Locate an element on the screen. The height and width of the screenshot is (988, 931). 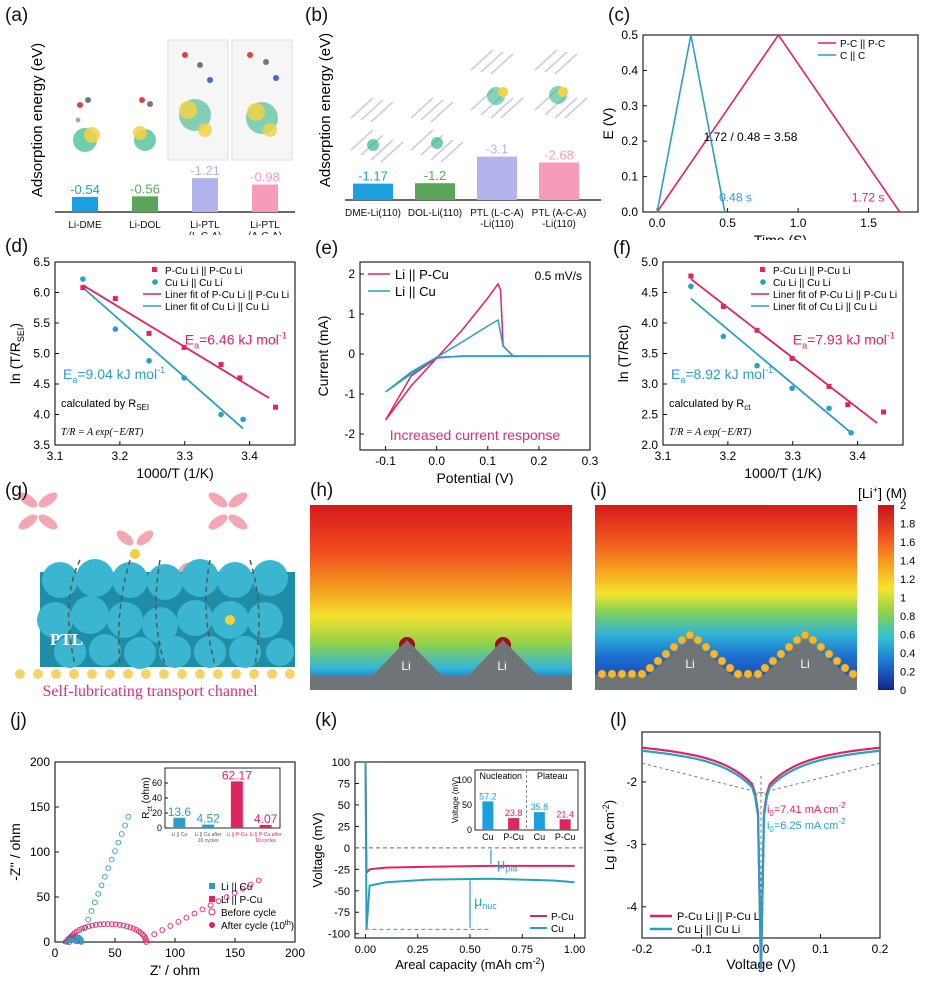
legend-label-j: Before cycle is located at coordinates (248, 913).